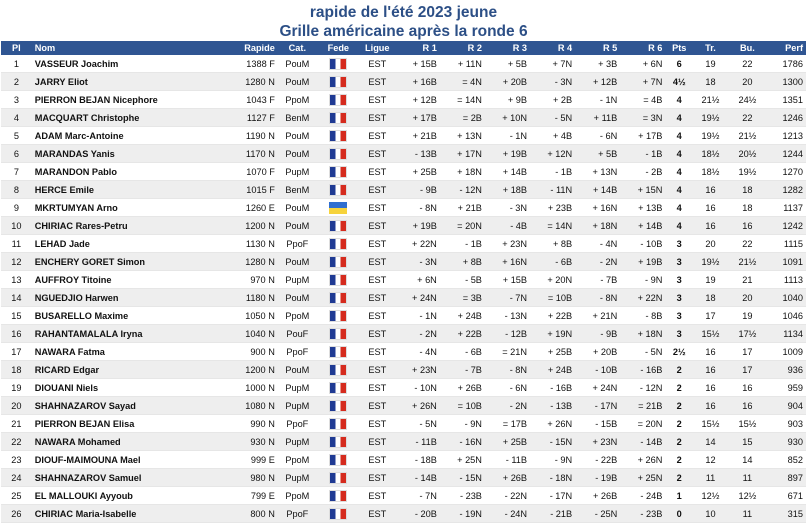 The height and width of the screenshot is (531, 807). I want to click on cell-round-5: + 14B, so click(598, 189).